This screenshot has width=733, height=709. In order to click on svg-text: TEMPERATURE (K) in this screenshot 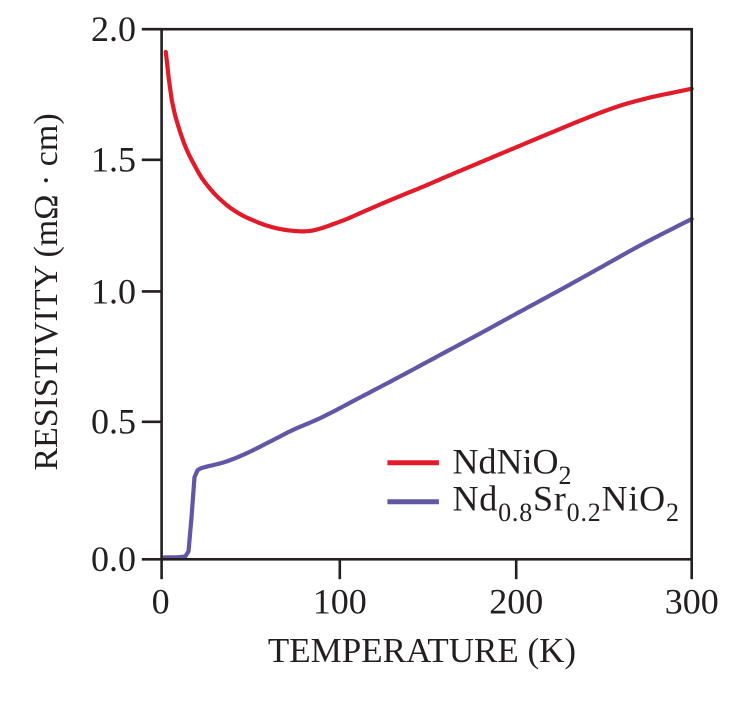, I will do `click(422, 650)`.